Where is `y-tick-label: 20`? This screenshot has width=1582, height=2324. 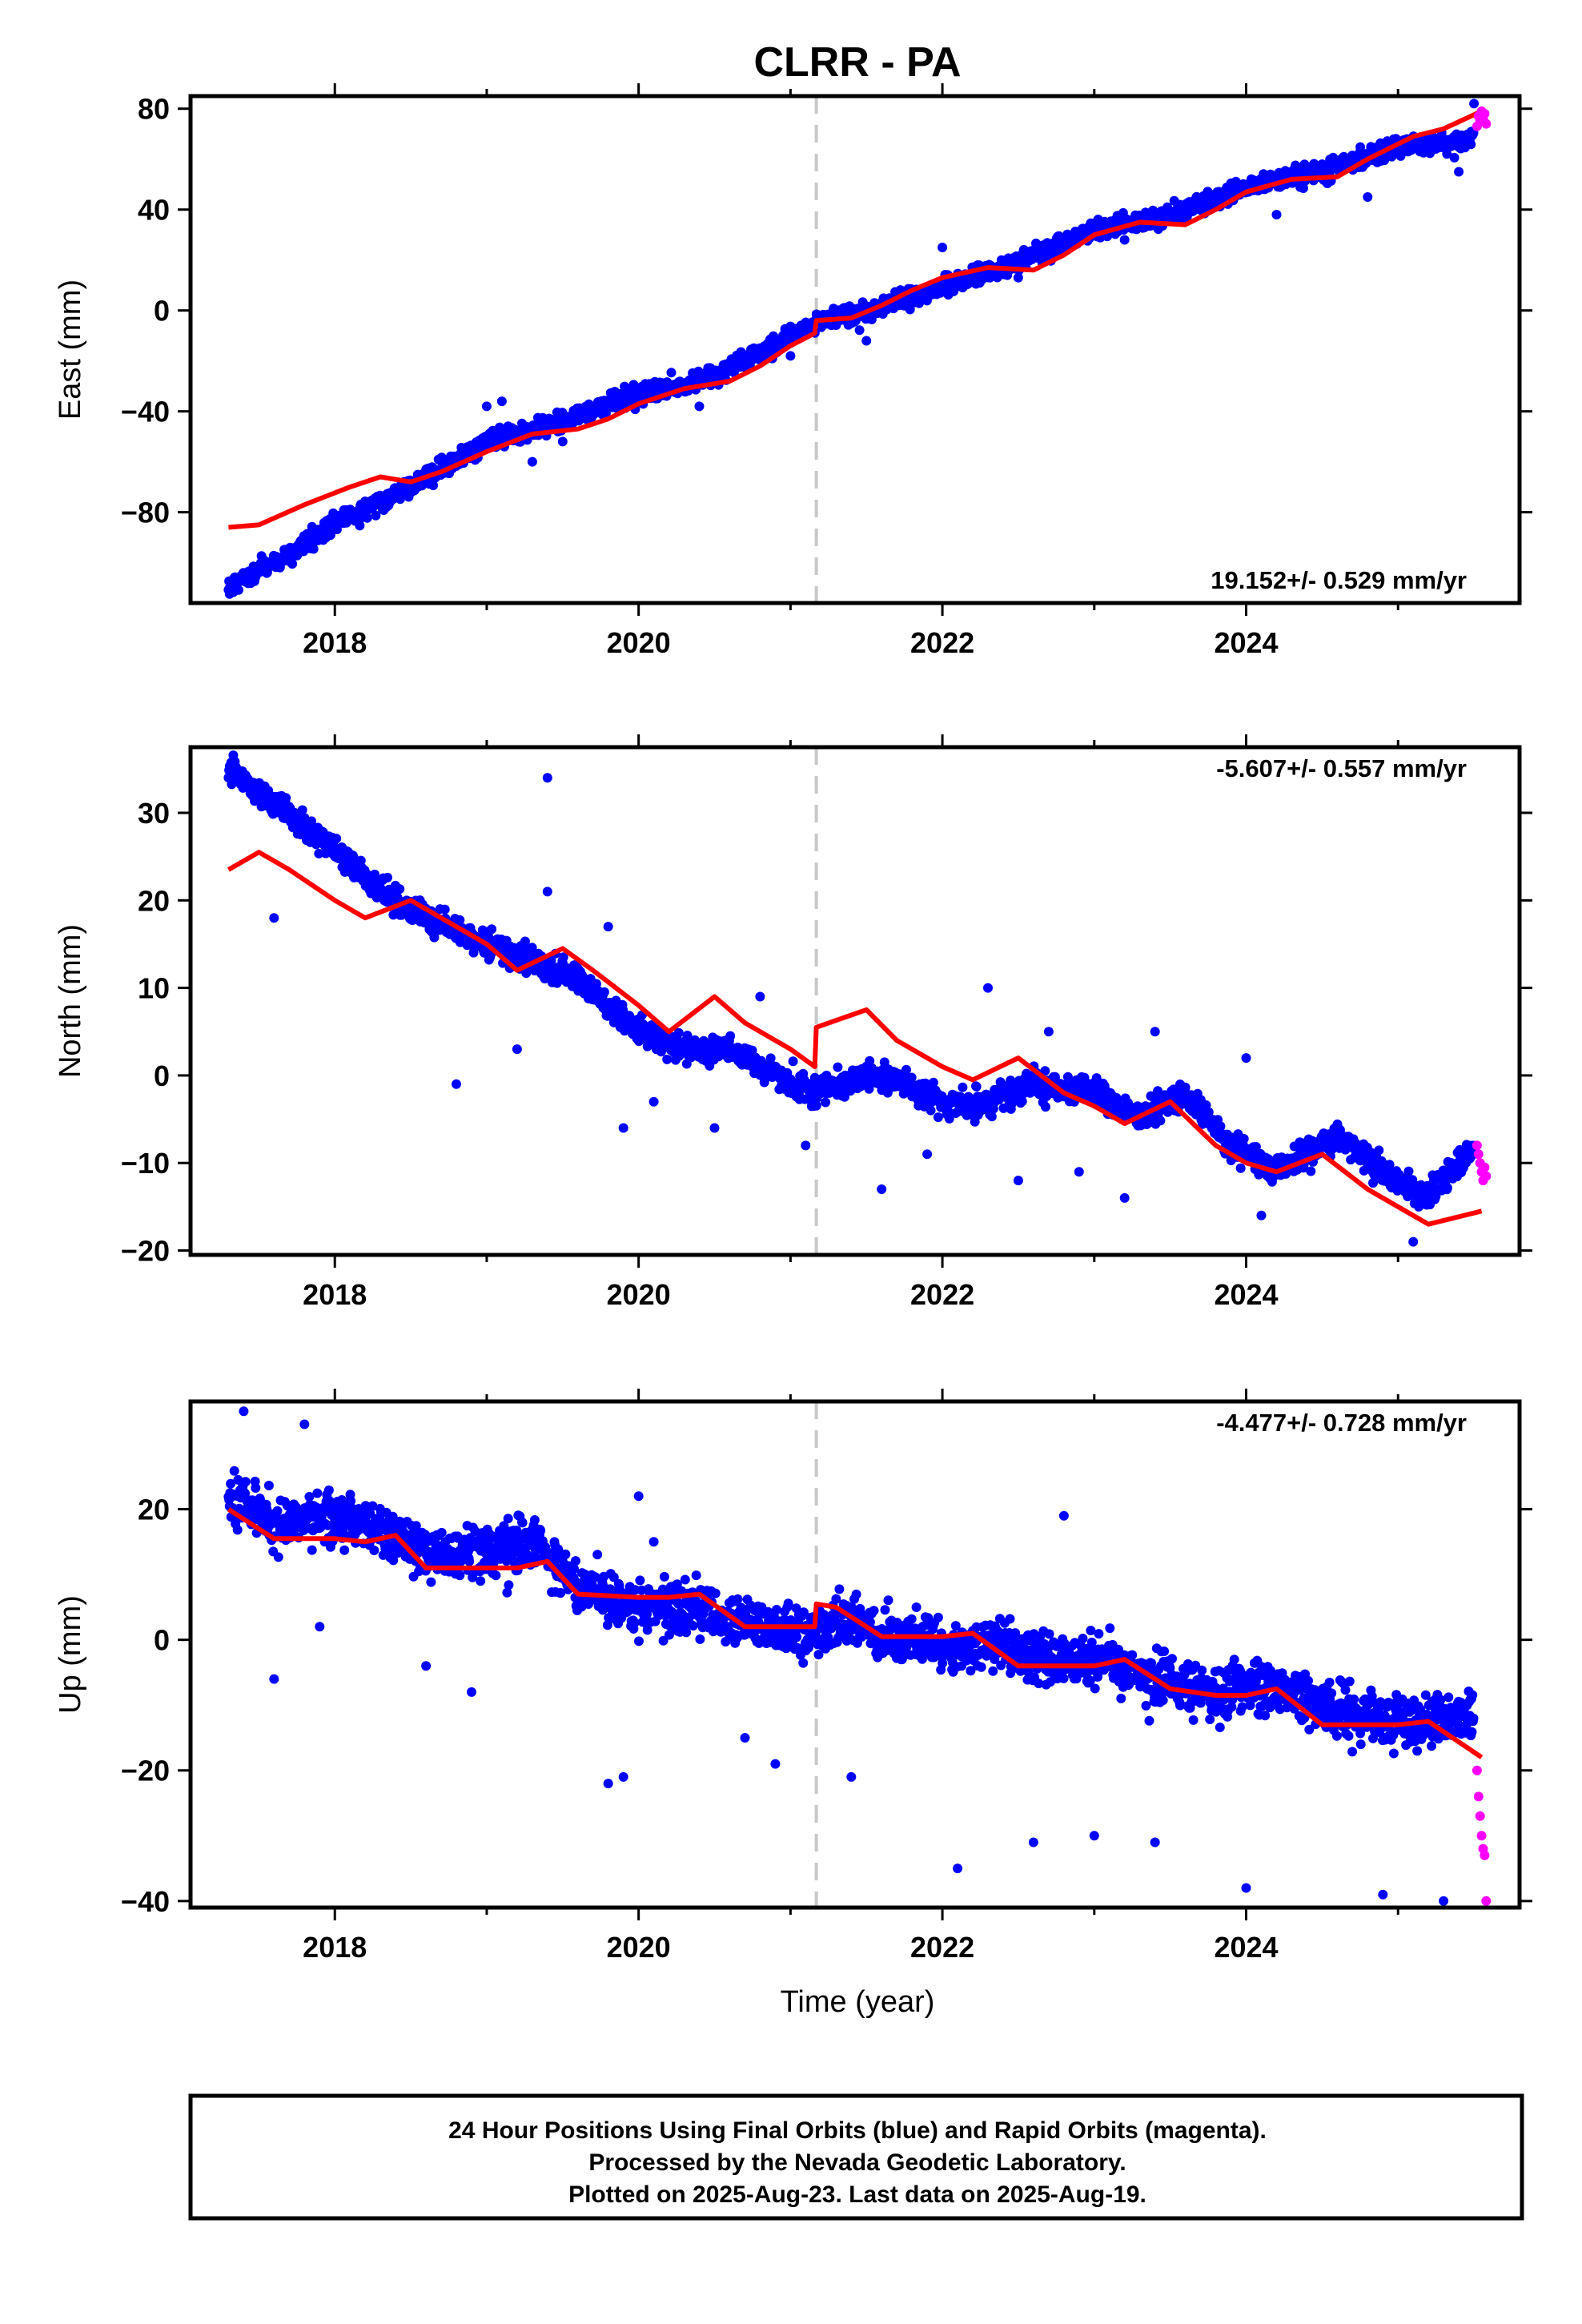 y-tick-label: 20 is located at coordinates (154, 900).